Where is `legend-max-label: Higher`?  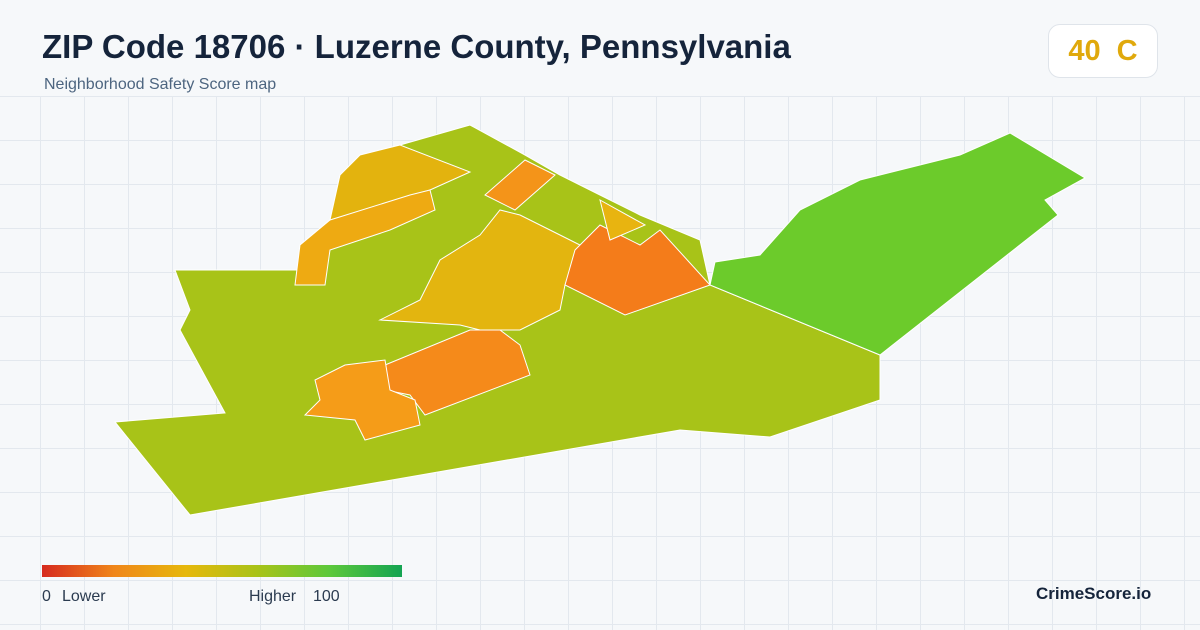
legend-max-label: Higher is located at coordinates (273, 596).